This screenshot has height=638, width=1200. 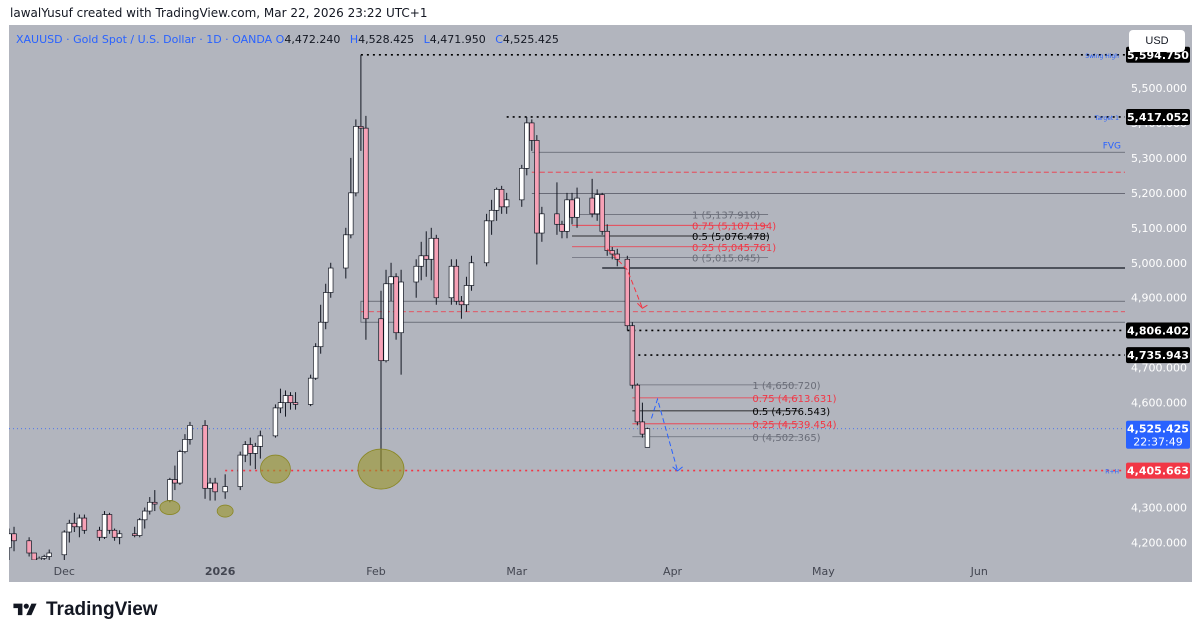 What do you see at coordinates (1158, 116) in the screenshot?
I see `price-badge-1-bg` at bounding box center [1158, 116].